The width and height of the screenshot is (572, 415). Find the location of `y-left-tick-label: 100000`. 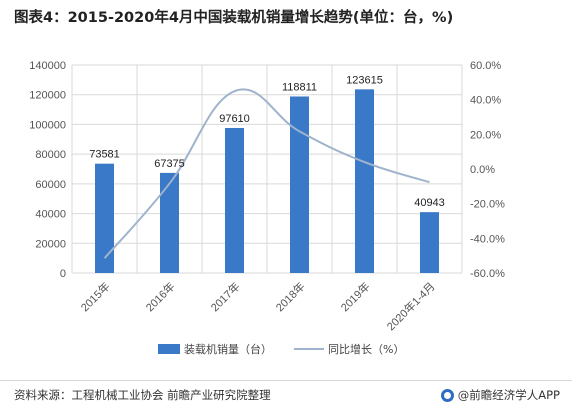

y-left-tick-label: 100000 is located at coordinates (47, 125).